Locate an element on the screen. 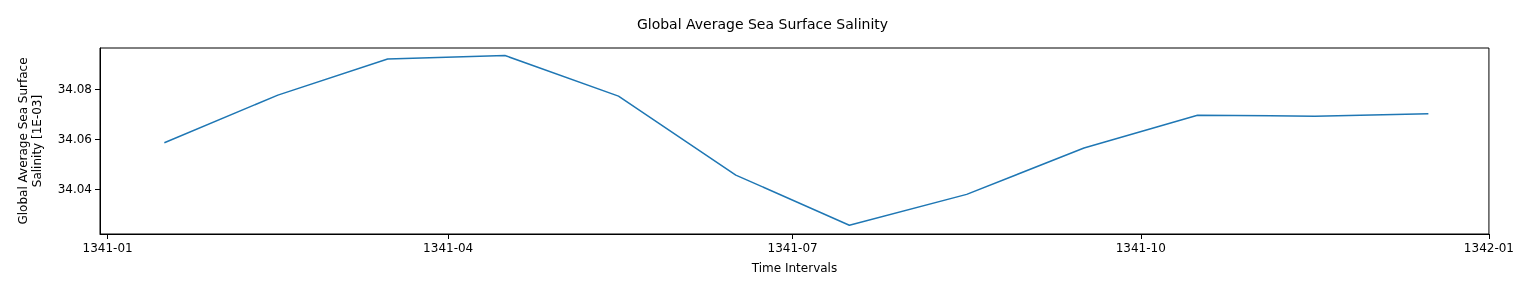  x-axis-title: Time Intervals is located at coordinates (794, 268).